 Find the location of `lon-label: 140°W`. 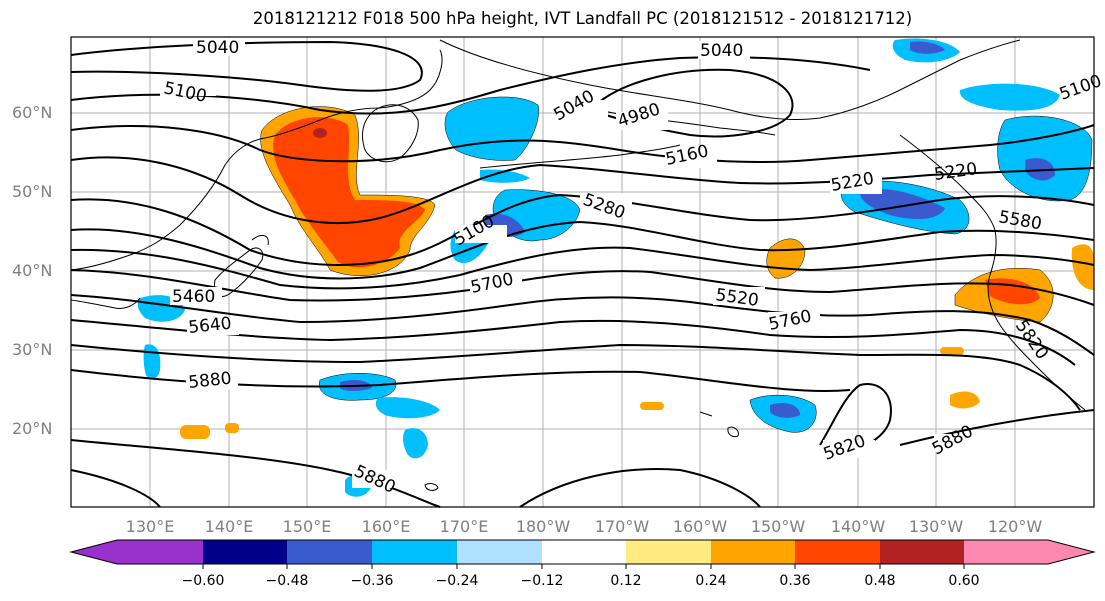

lon-label: 140°W is located at coordinates (858, 526).